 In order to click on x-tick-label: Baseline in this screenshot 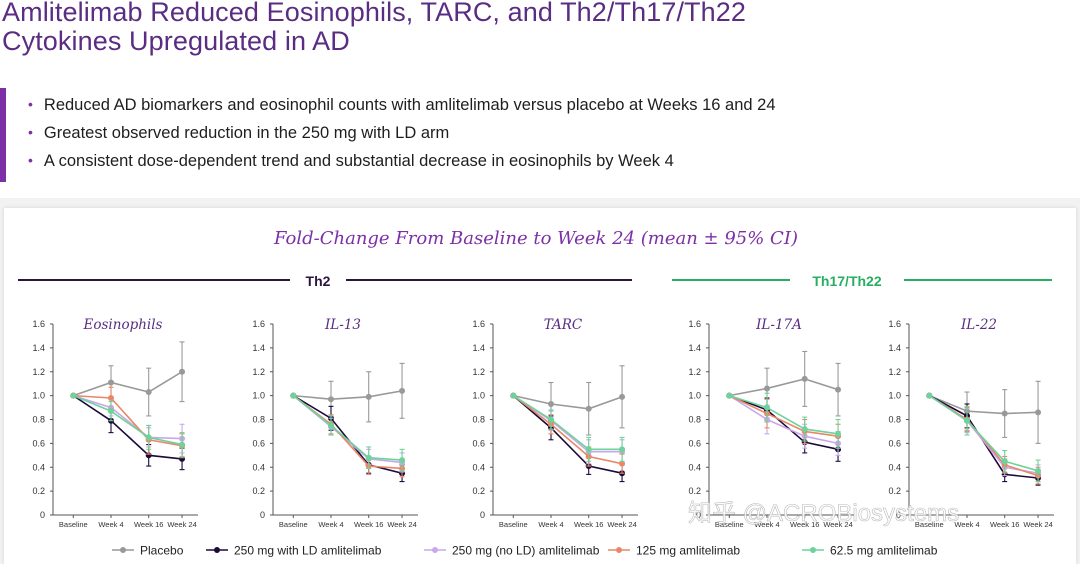, I will do `click(73, 524)`.